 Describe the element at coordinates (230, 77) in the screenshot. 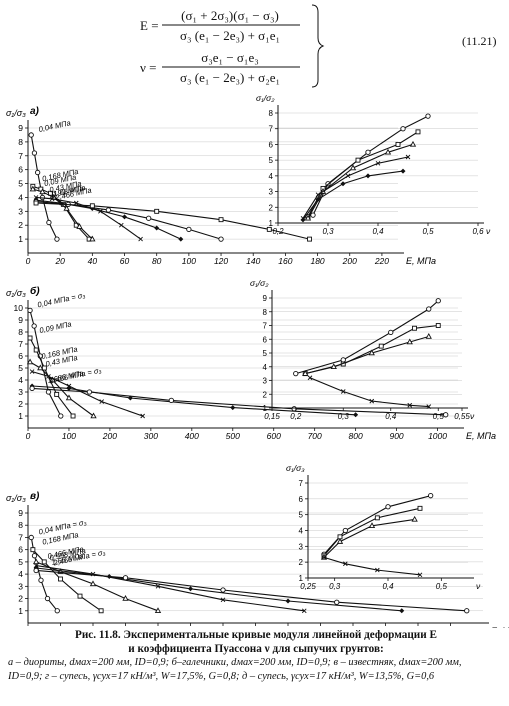

I see `eq-v-denominator: σ₃ (e₁ − 2e₃) + σ₂e₁` at that location.